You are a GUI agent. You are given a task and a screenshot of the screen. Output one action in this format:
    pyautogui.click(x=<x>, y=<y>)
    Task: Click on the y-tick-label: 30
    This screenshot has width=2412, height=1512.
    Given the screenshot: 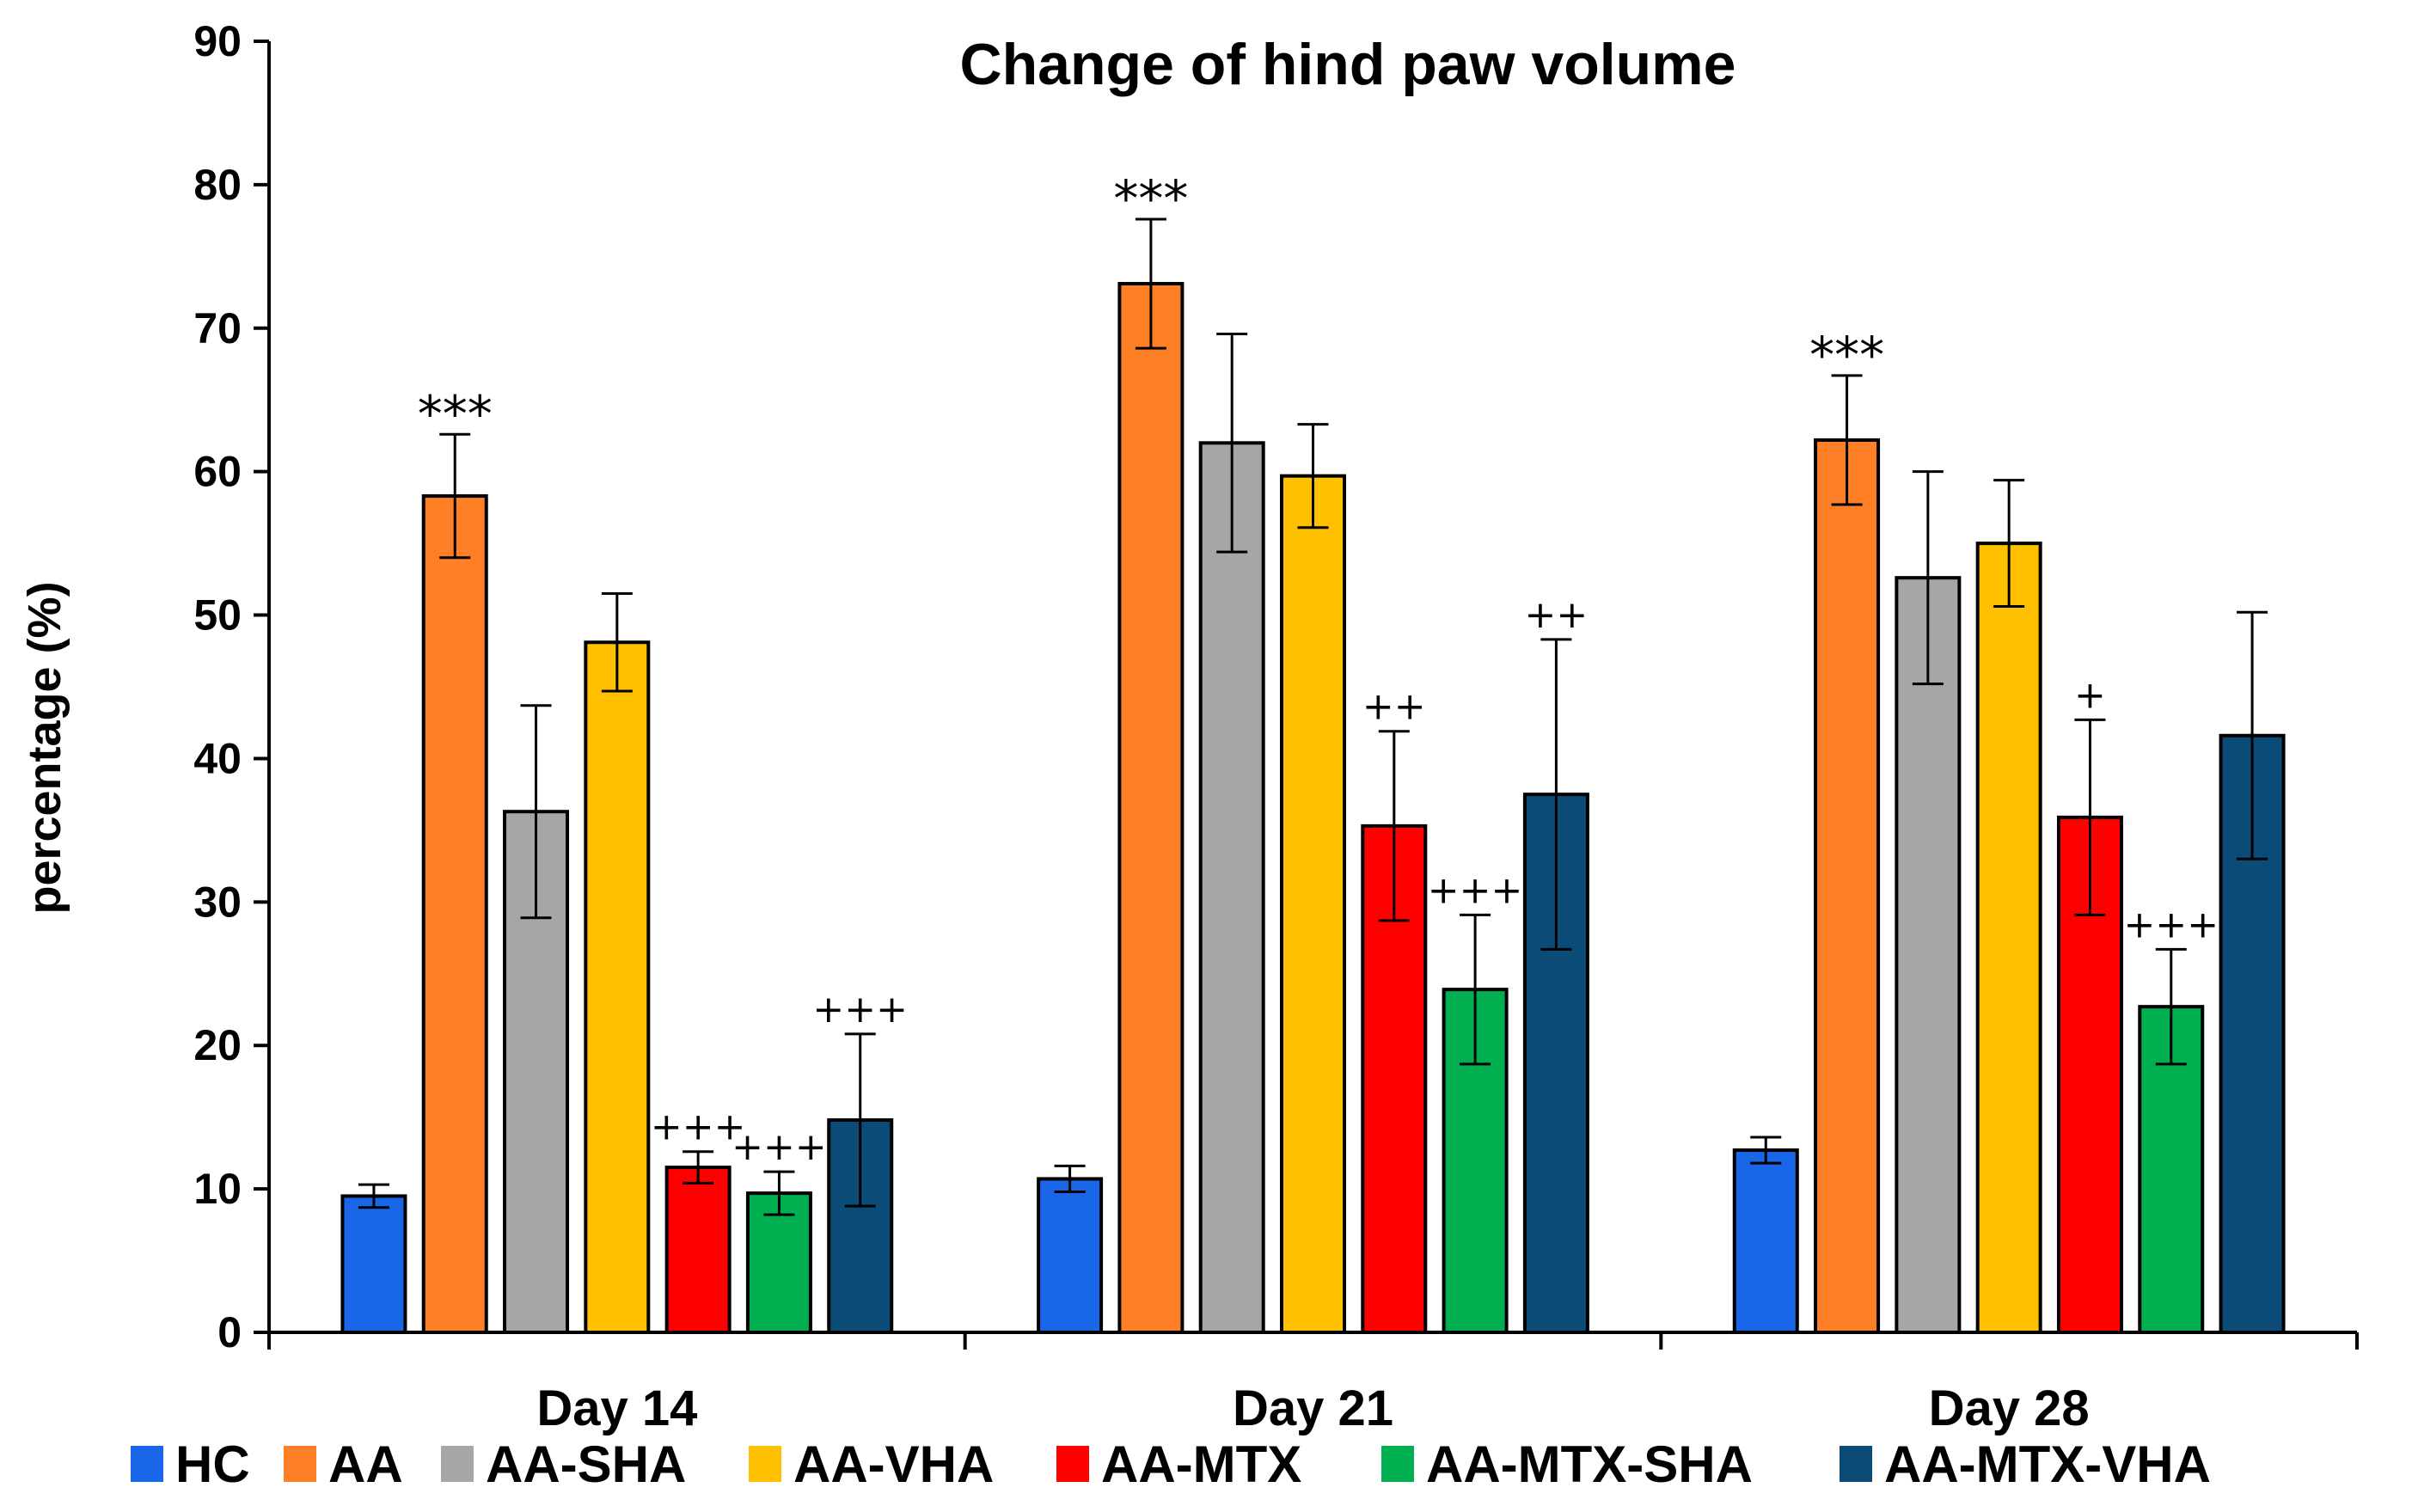 What is the action you would take?
    pyautogui.click(x=218, y=902)
    